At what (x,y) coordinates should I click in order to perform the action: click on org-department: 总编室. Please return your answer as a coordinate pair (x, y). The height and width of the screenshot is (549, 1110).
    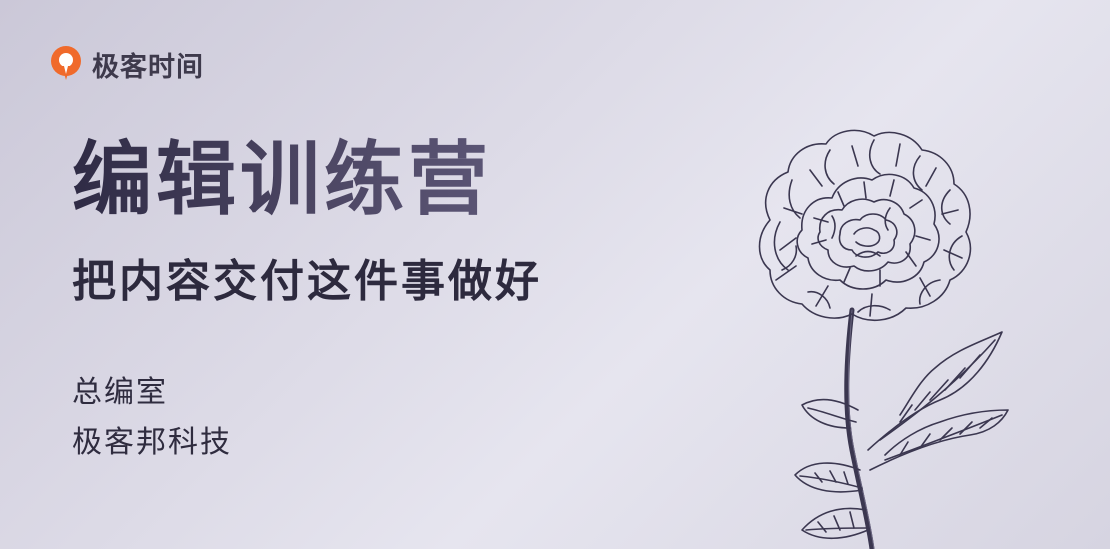
    Looking at the image, I should click on (120, 392).